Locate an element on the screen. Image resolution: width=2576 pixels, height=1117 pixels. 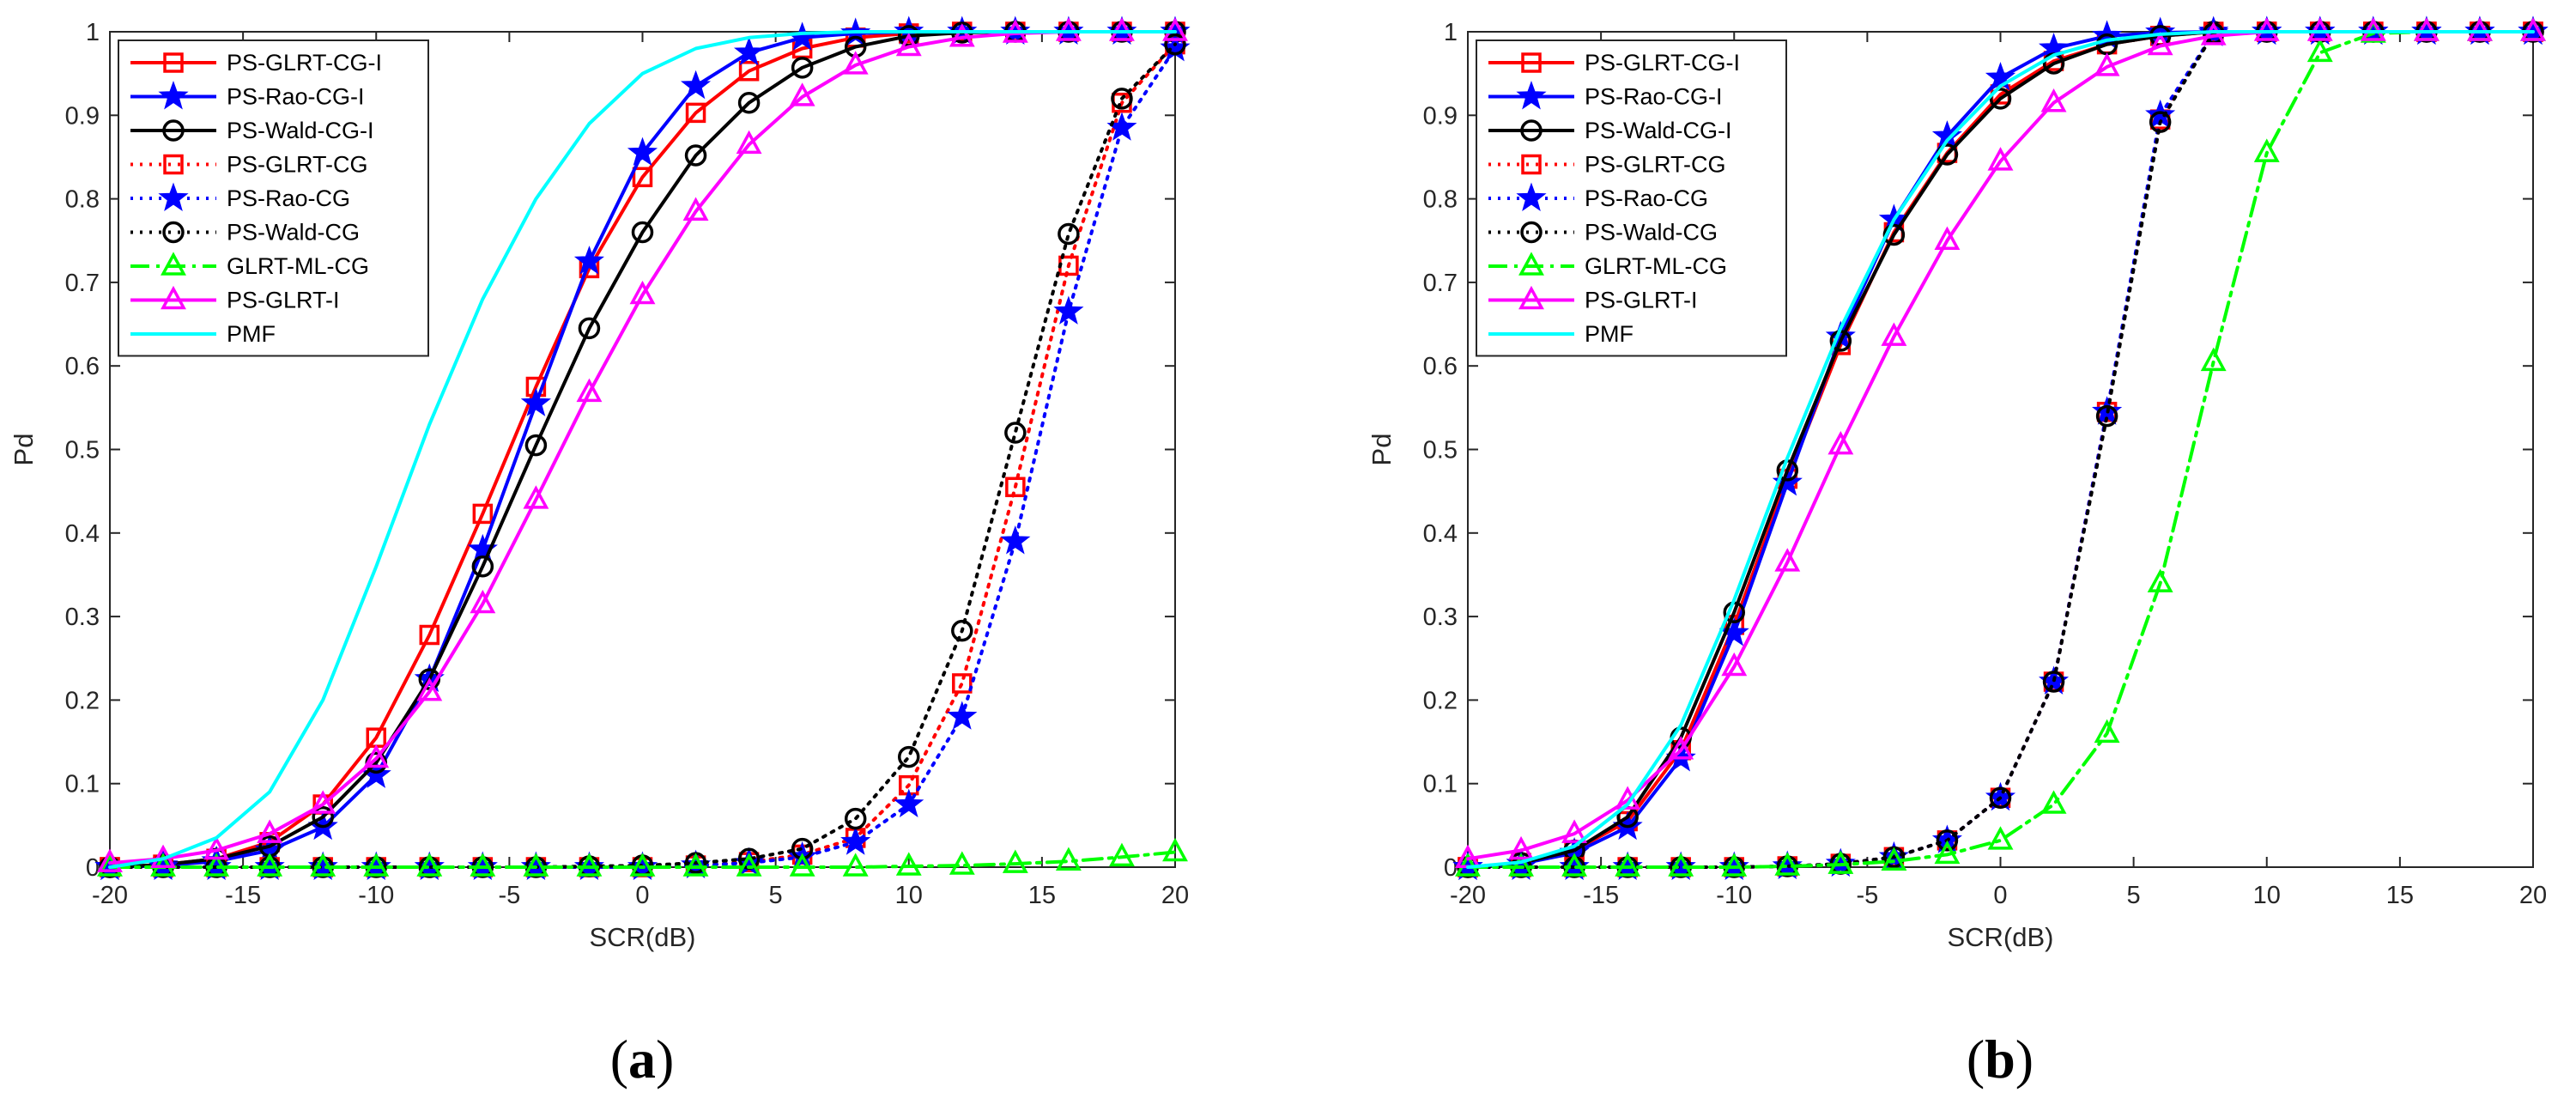
legend-label: PS-GLRT-CG is located at coordinates (1655, 165).